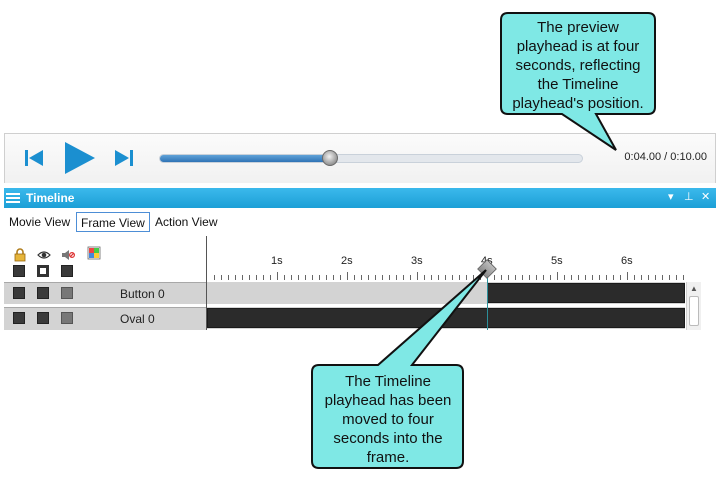 Image resolution: width=716 pixels, height=483 pixels. What do you see at coordinates (694, 311) in the screenshot?
I see `scrollbar-thumb` at bounding box center [694, 311].